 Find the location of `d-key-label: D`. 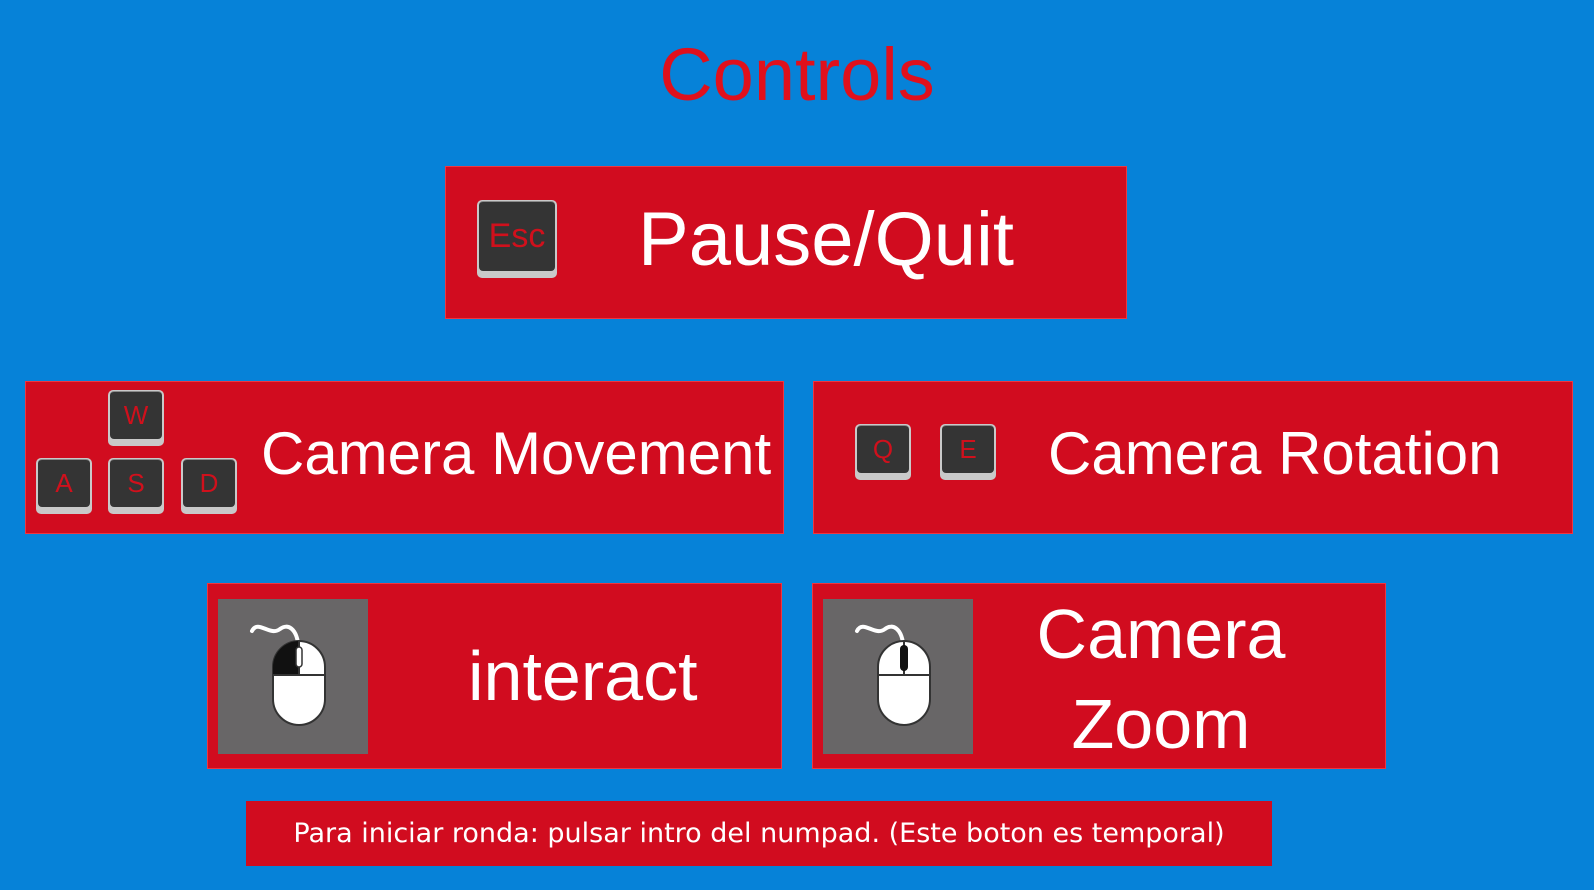

d-key-label: D is located at coordinates (209, 482).